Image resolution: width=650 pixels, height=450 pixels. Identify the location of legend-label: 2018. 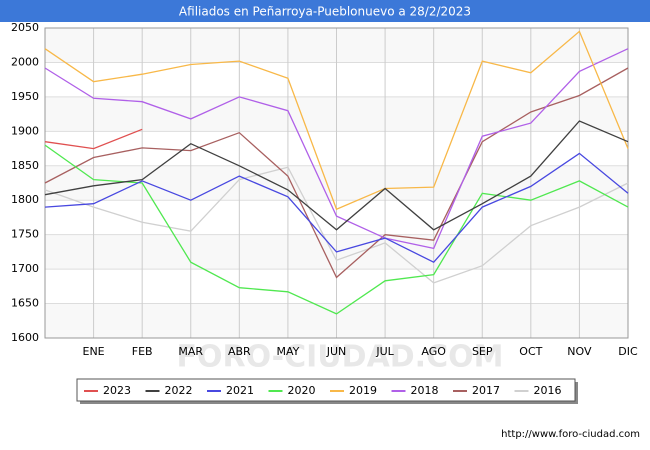
(425, 390).